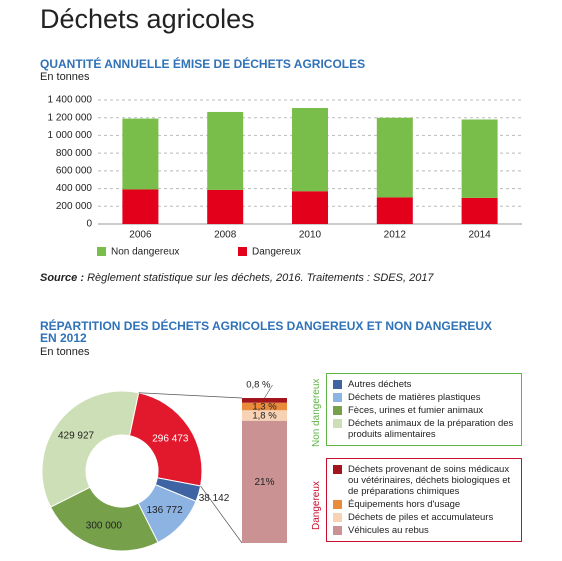  I want to click on group-label: Dangereux, so click(316, 505).